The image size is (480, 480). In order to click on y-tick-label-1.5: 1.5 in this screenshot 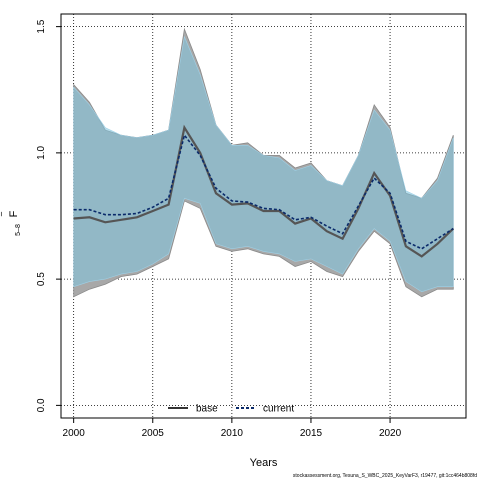, I will do `click(41, 26)`.